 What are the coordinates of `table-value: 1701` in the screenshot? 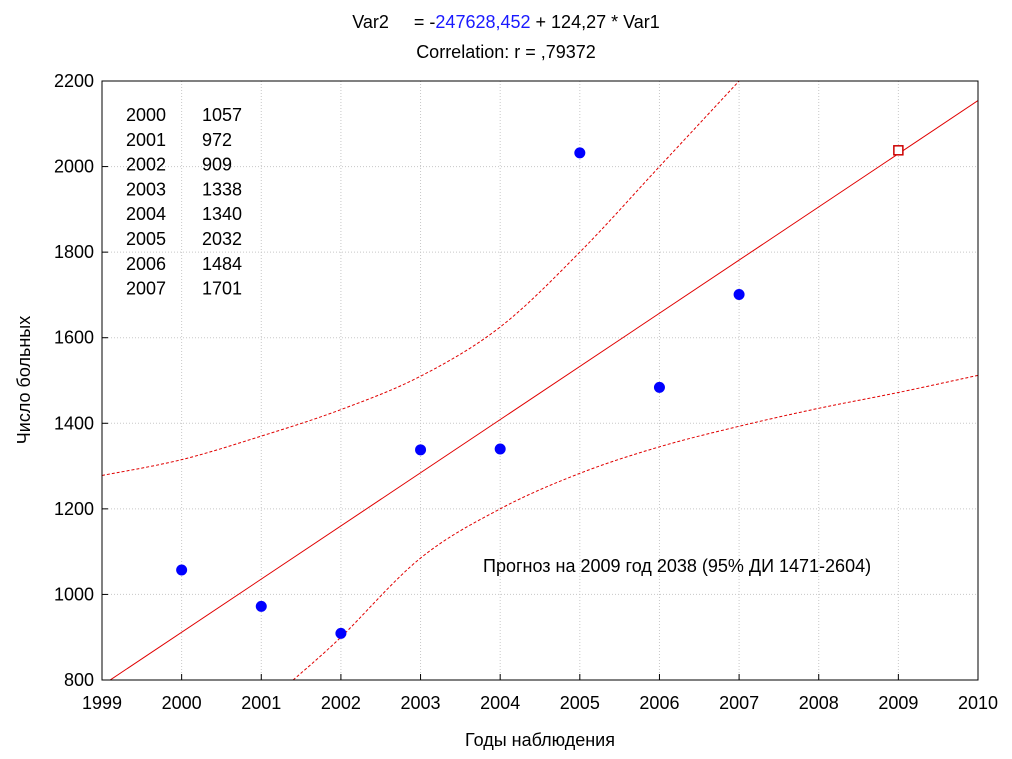 It's located at (222, 289).